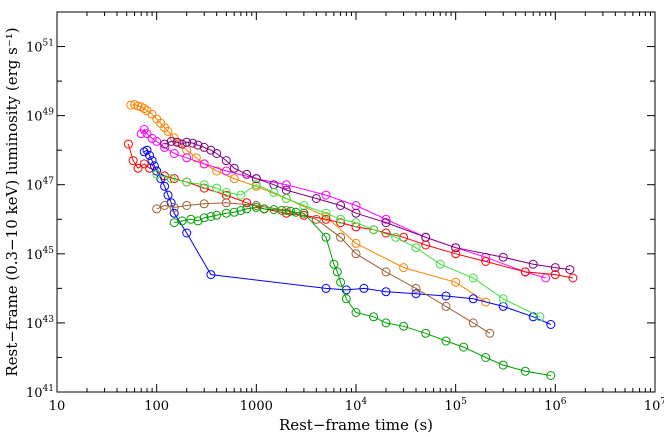 The height and width of the screenshot is (437, 664). I want to click on y-tick-label: 1045, so click(40, 254).